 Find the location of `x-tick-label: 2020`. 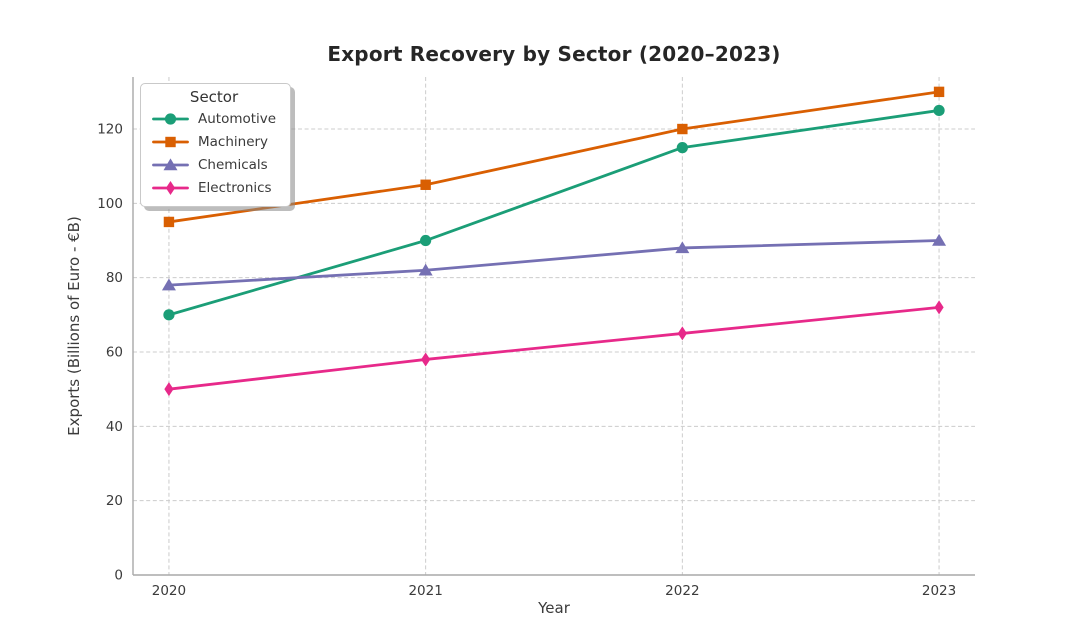

x-tick-label: 2020 is located at coordinates (169, 591).